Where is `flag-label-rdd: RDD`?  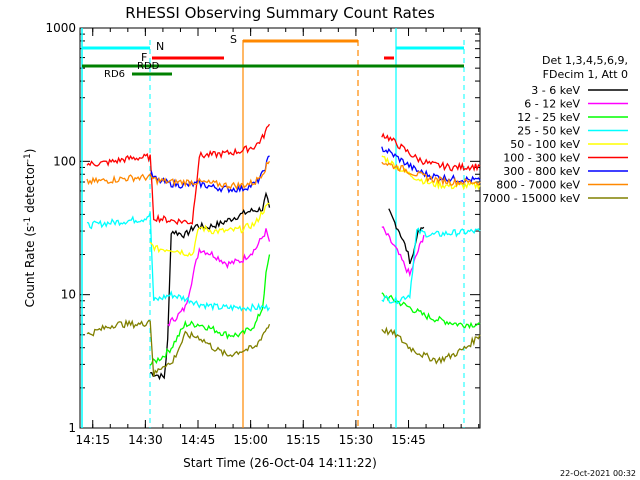
flag-label-rdd: RDD is located at coordinates (148, 66).